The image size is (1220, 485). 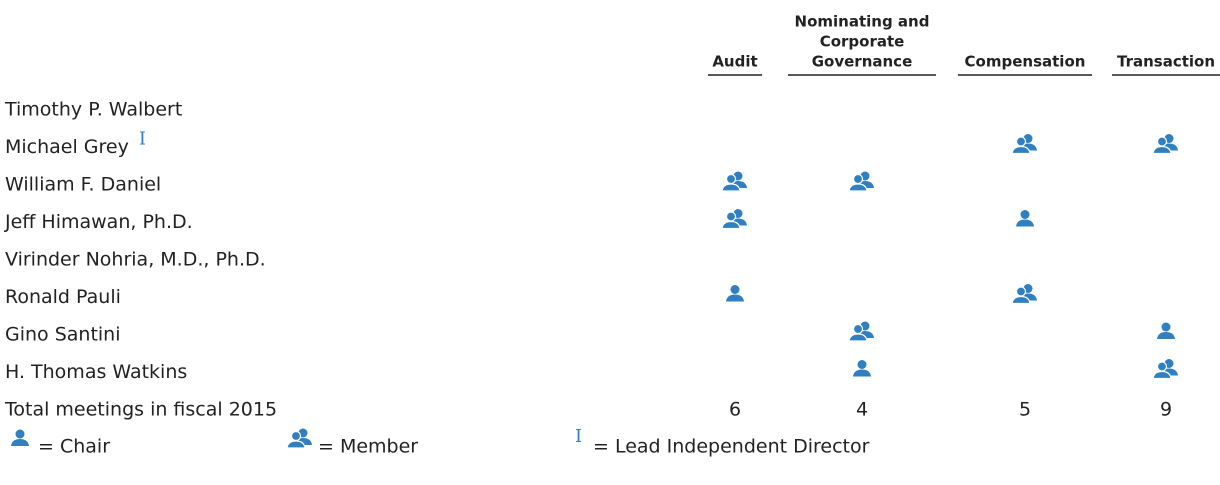 I want to click on row-name: William F. Daniel, so click(x=83, y=185).